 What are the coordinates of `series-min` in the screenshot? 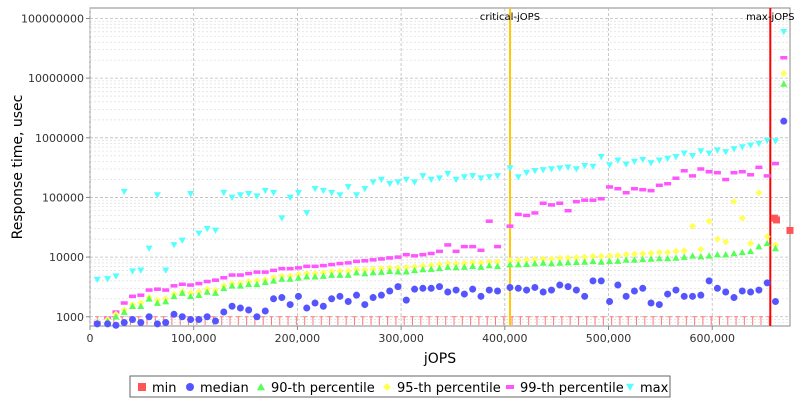 It's located at (782, 224).